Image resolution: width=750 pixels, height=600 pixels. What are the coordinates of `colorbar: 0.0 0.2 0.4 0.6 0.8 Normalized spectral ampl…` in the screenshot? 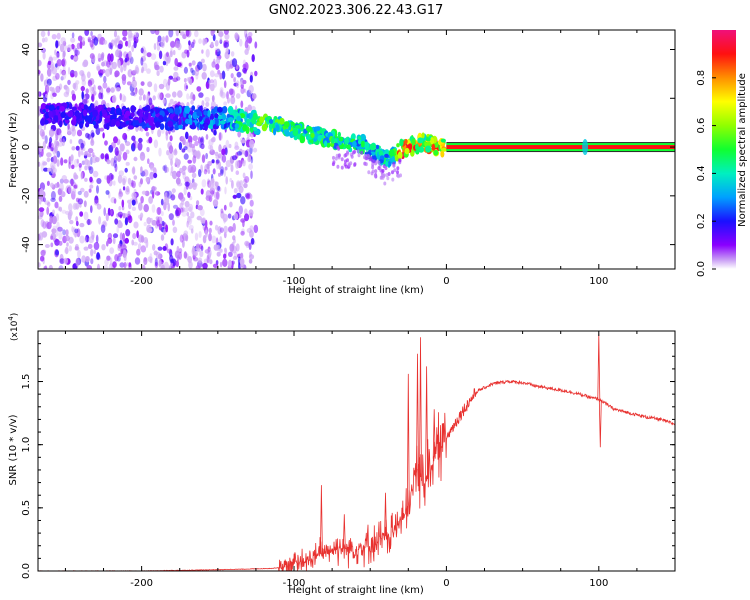 It's located at (722, 153).